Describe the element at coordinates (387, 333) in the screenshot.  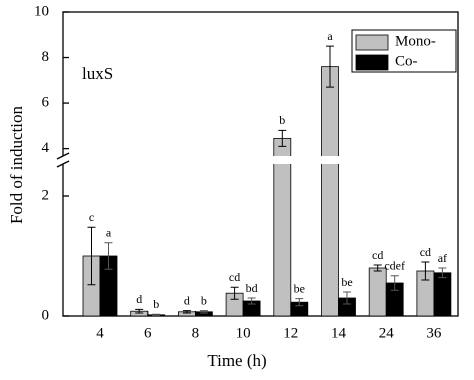
I see `x-tick-label: 24` at that location.